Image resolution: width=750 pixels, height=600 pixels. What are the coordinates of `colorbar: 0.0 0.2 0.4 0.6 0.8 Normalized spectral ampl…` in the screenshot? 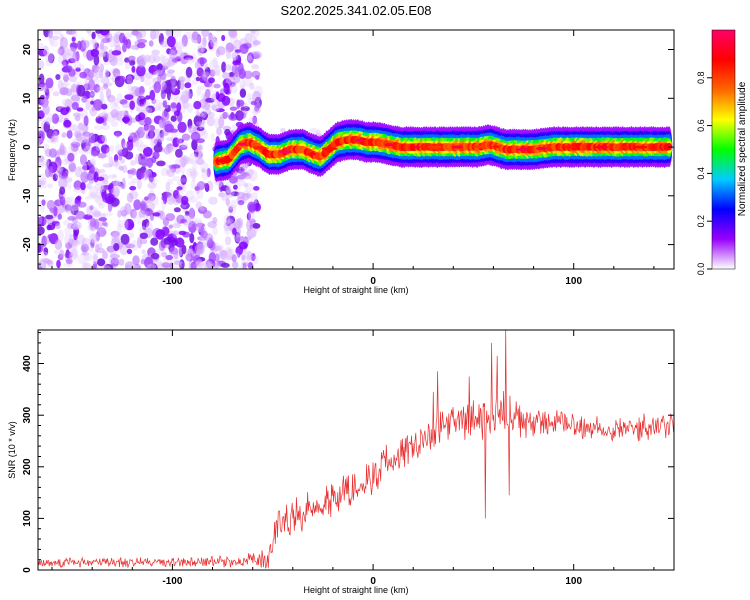 It's located at (722, 152).